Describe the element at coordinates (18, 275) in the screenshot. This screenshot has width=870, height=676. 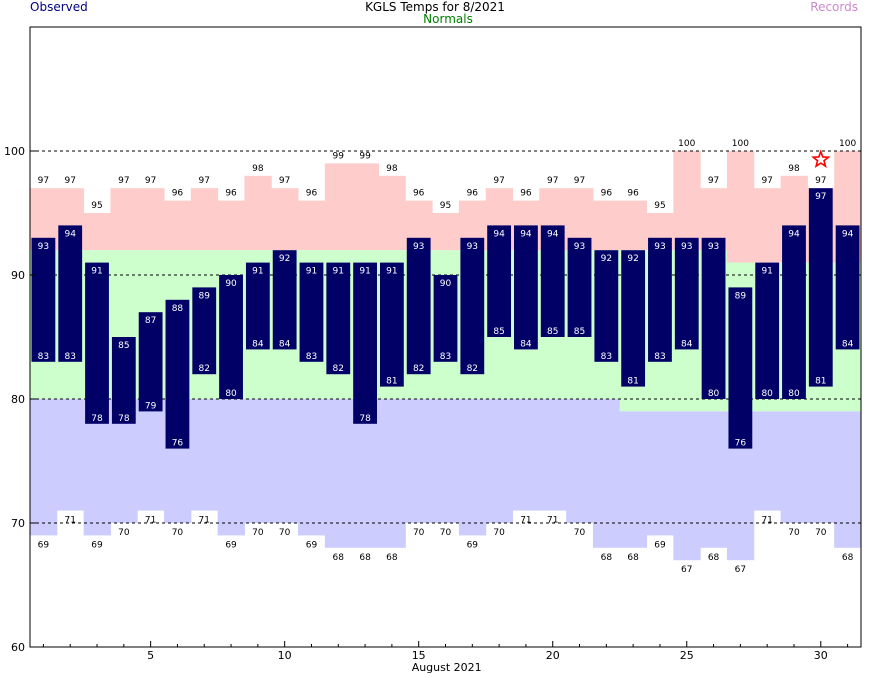
I see `y-tick-label: 90` at that location.